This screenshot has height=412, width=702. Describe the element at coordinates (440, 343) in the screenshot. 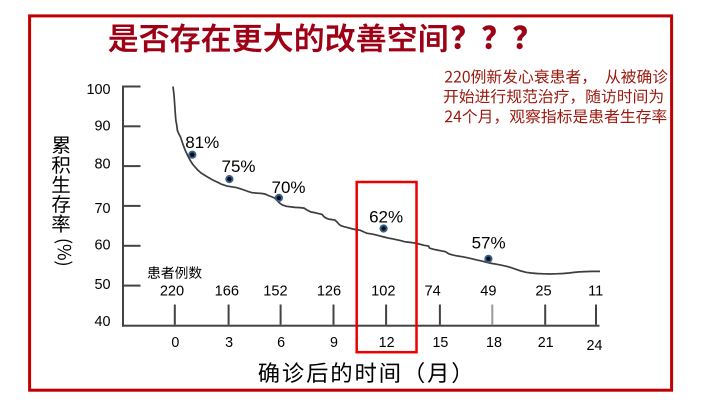

I see `svg-text: 15` at that location.